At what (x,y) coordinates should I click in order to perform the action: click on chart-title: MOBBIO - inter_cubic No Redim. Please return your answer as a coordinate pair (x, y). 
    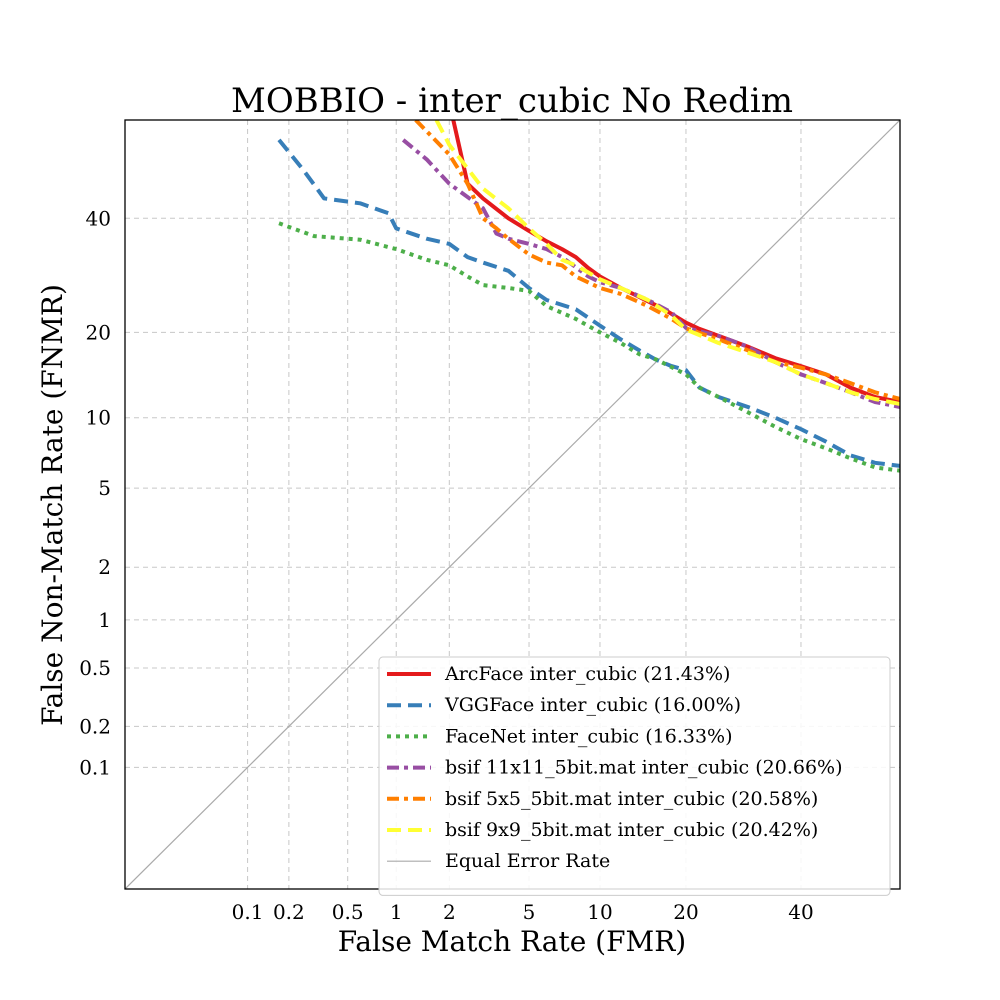
    Looking at the image, I should click on (512, 101).